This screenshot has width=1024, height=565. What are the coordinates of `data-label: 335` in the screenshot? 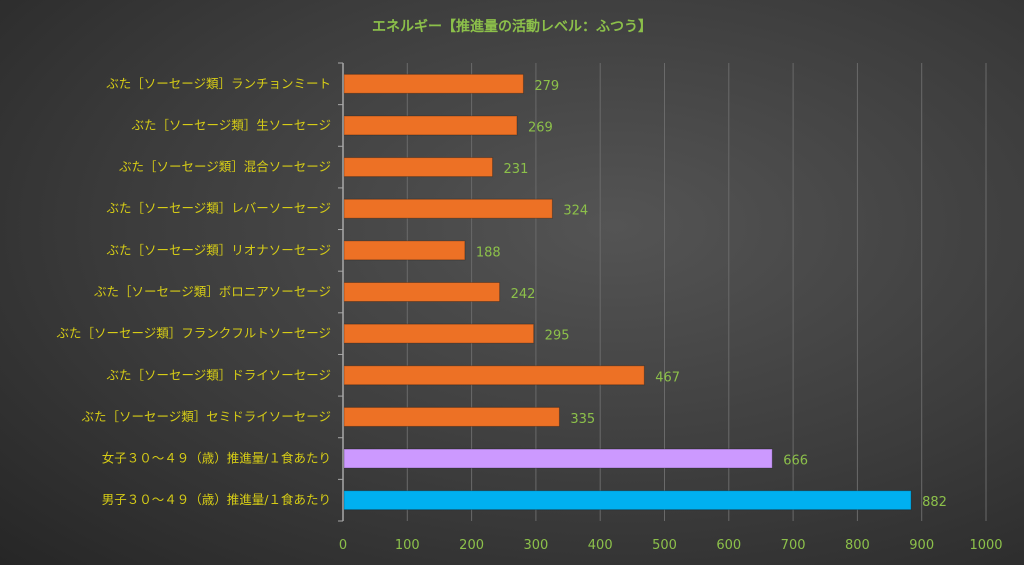 It's located at (582, 419).